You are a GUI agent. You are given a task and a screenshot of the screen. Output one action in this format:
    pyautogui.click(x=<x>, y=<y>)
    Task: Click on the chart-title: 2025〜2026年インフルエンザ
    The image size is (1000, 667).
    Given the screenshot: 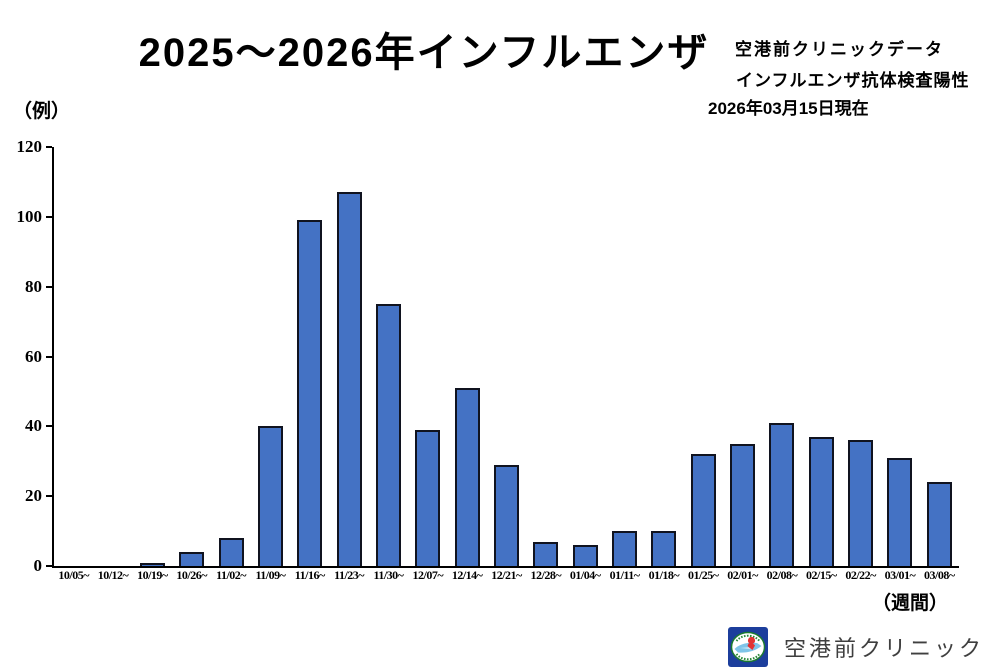 What is the action you would take?
    pyautogui.click(x=424, y=53)
    